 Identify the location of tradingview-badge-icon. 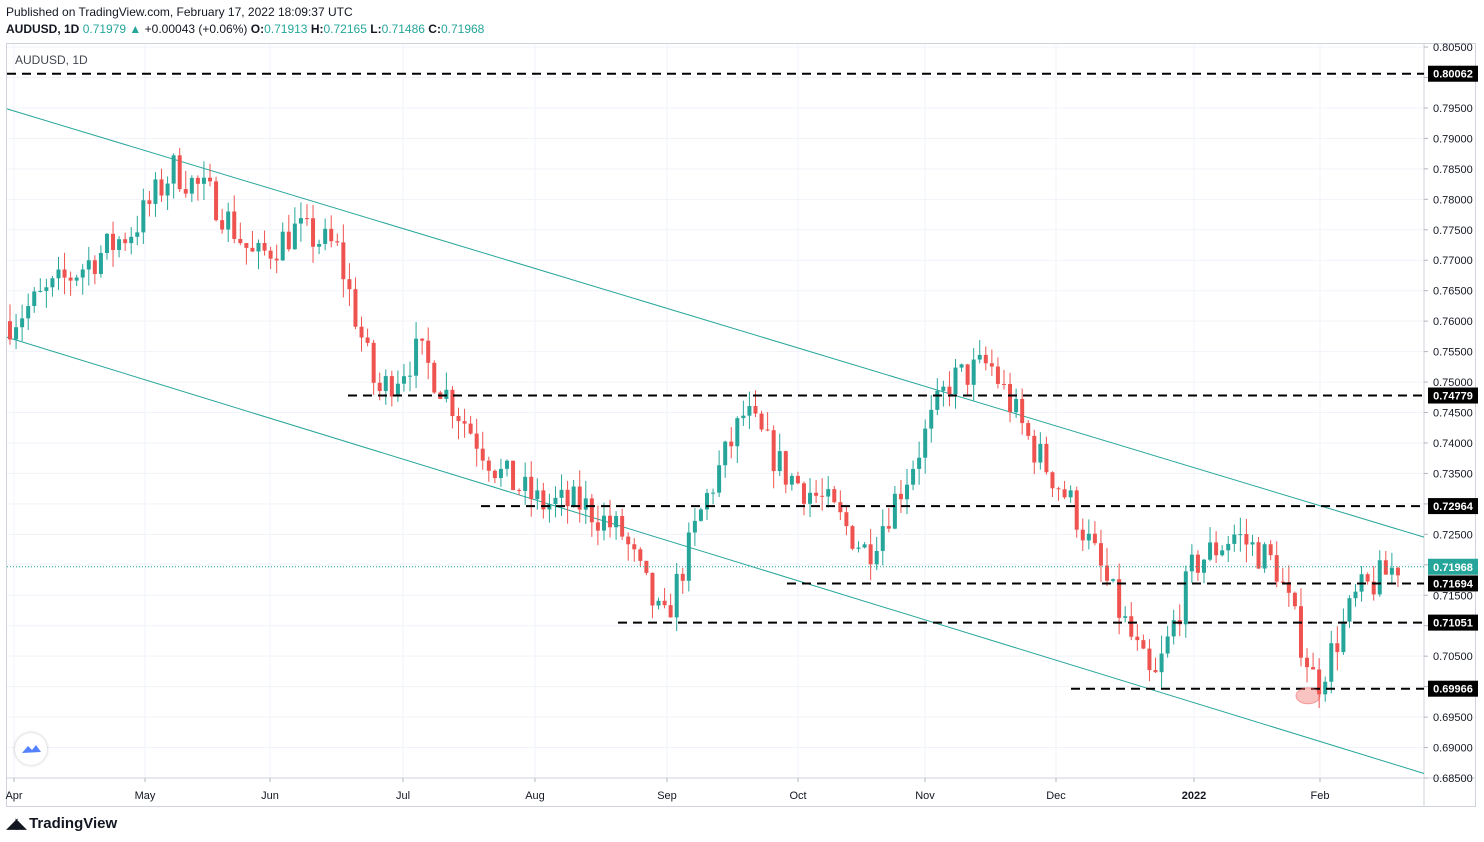
(31, 749).